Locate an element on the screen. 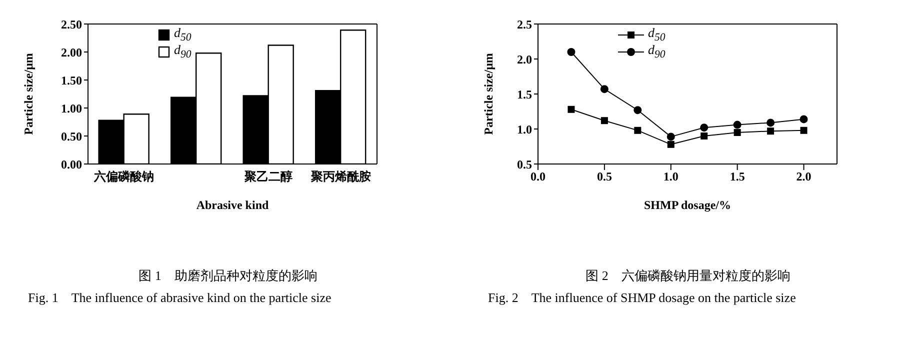 Image resolution: width=923 pixels, height=337 pixels. x-tick-label: 1.5 is located at coordinates (737, 177).